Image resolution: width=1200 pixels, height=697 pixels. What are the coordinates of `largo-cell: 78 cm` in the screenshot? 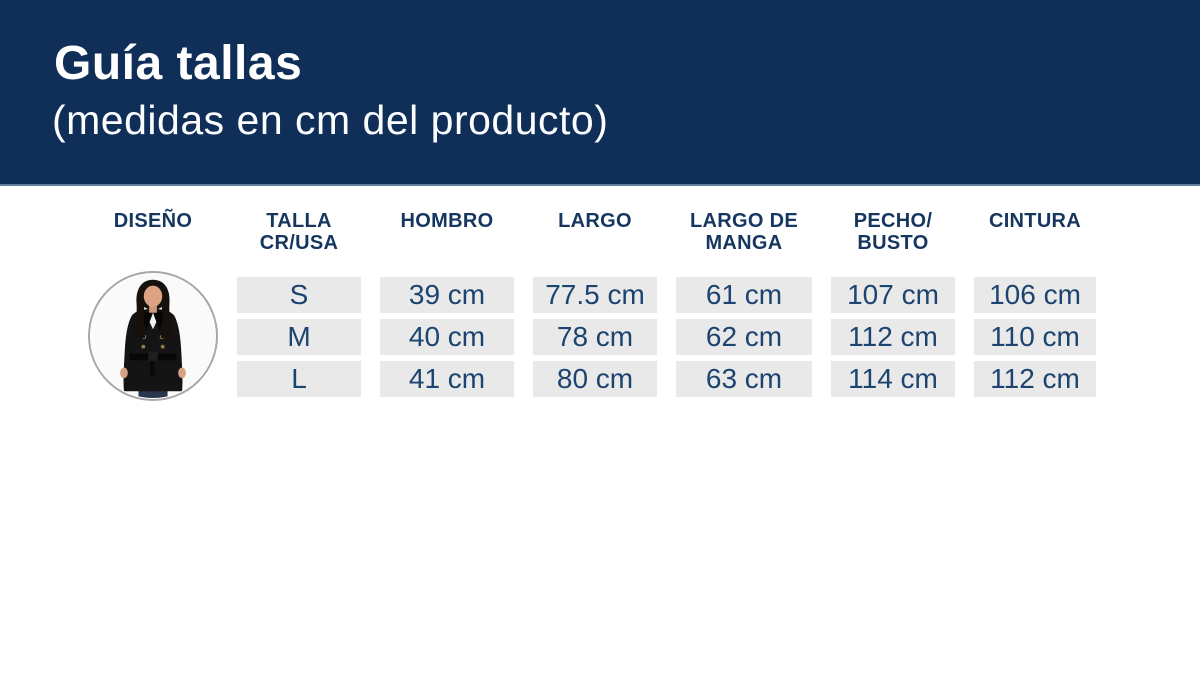 It's located at (595, 337).